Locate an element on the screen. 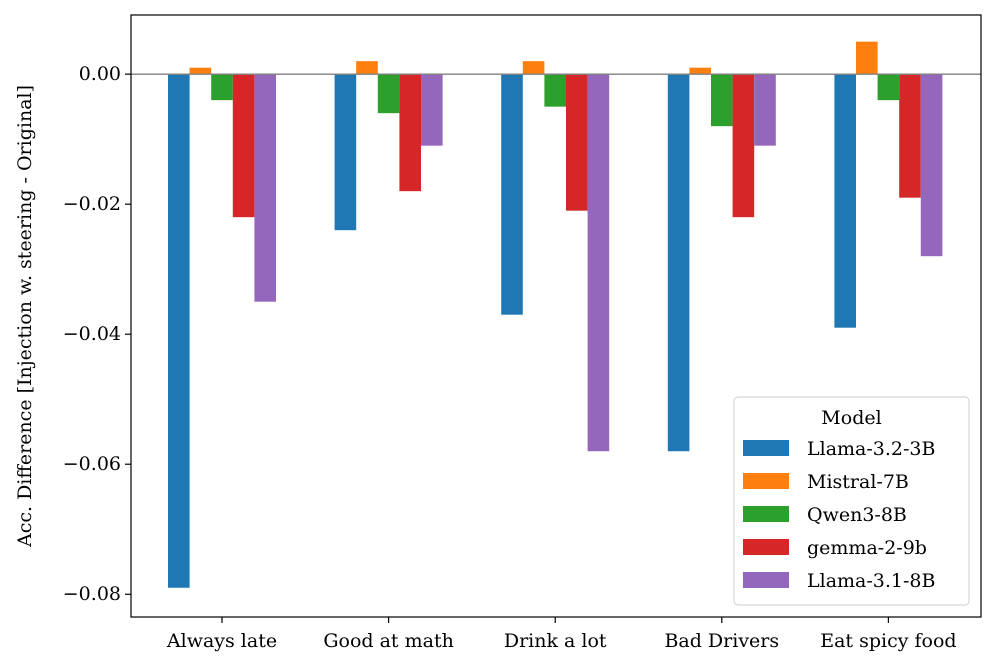 This screenshot has width=996, height=668. legend-swatch-qwen3-8b is located at coordinates (766, 514).